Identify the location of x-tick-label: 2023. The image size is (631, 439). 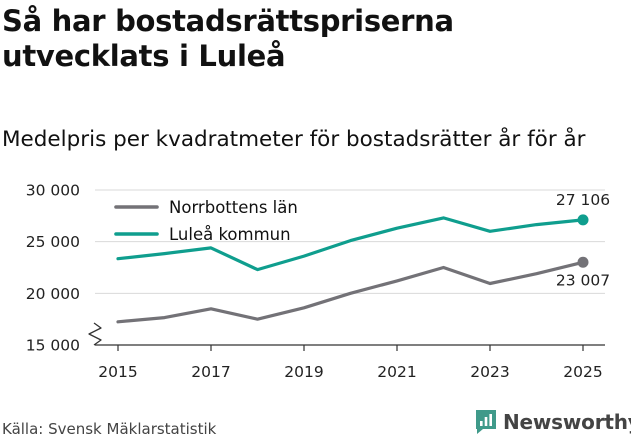
(489, 372).